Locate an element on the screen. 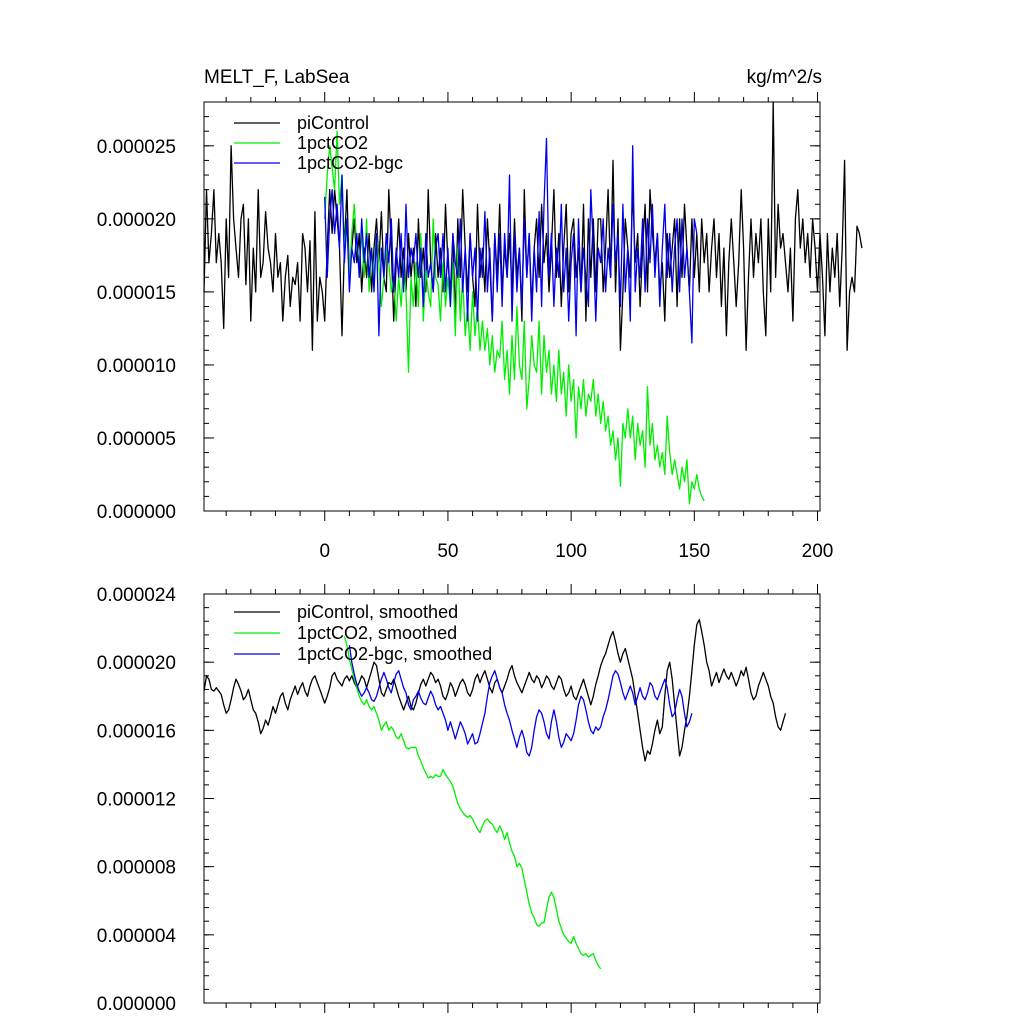  bottom-y-tick-label: 0.000020 is located at coordinates (136, 663).